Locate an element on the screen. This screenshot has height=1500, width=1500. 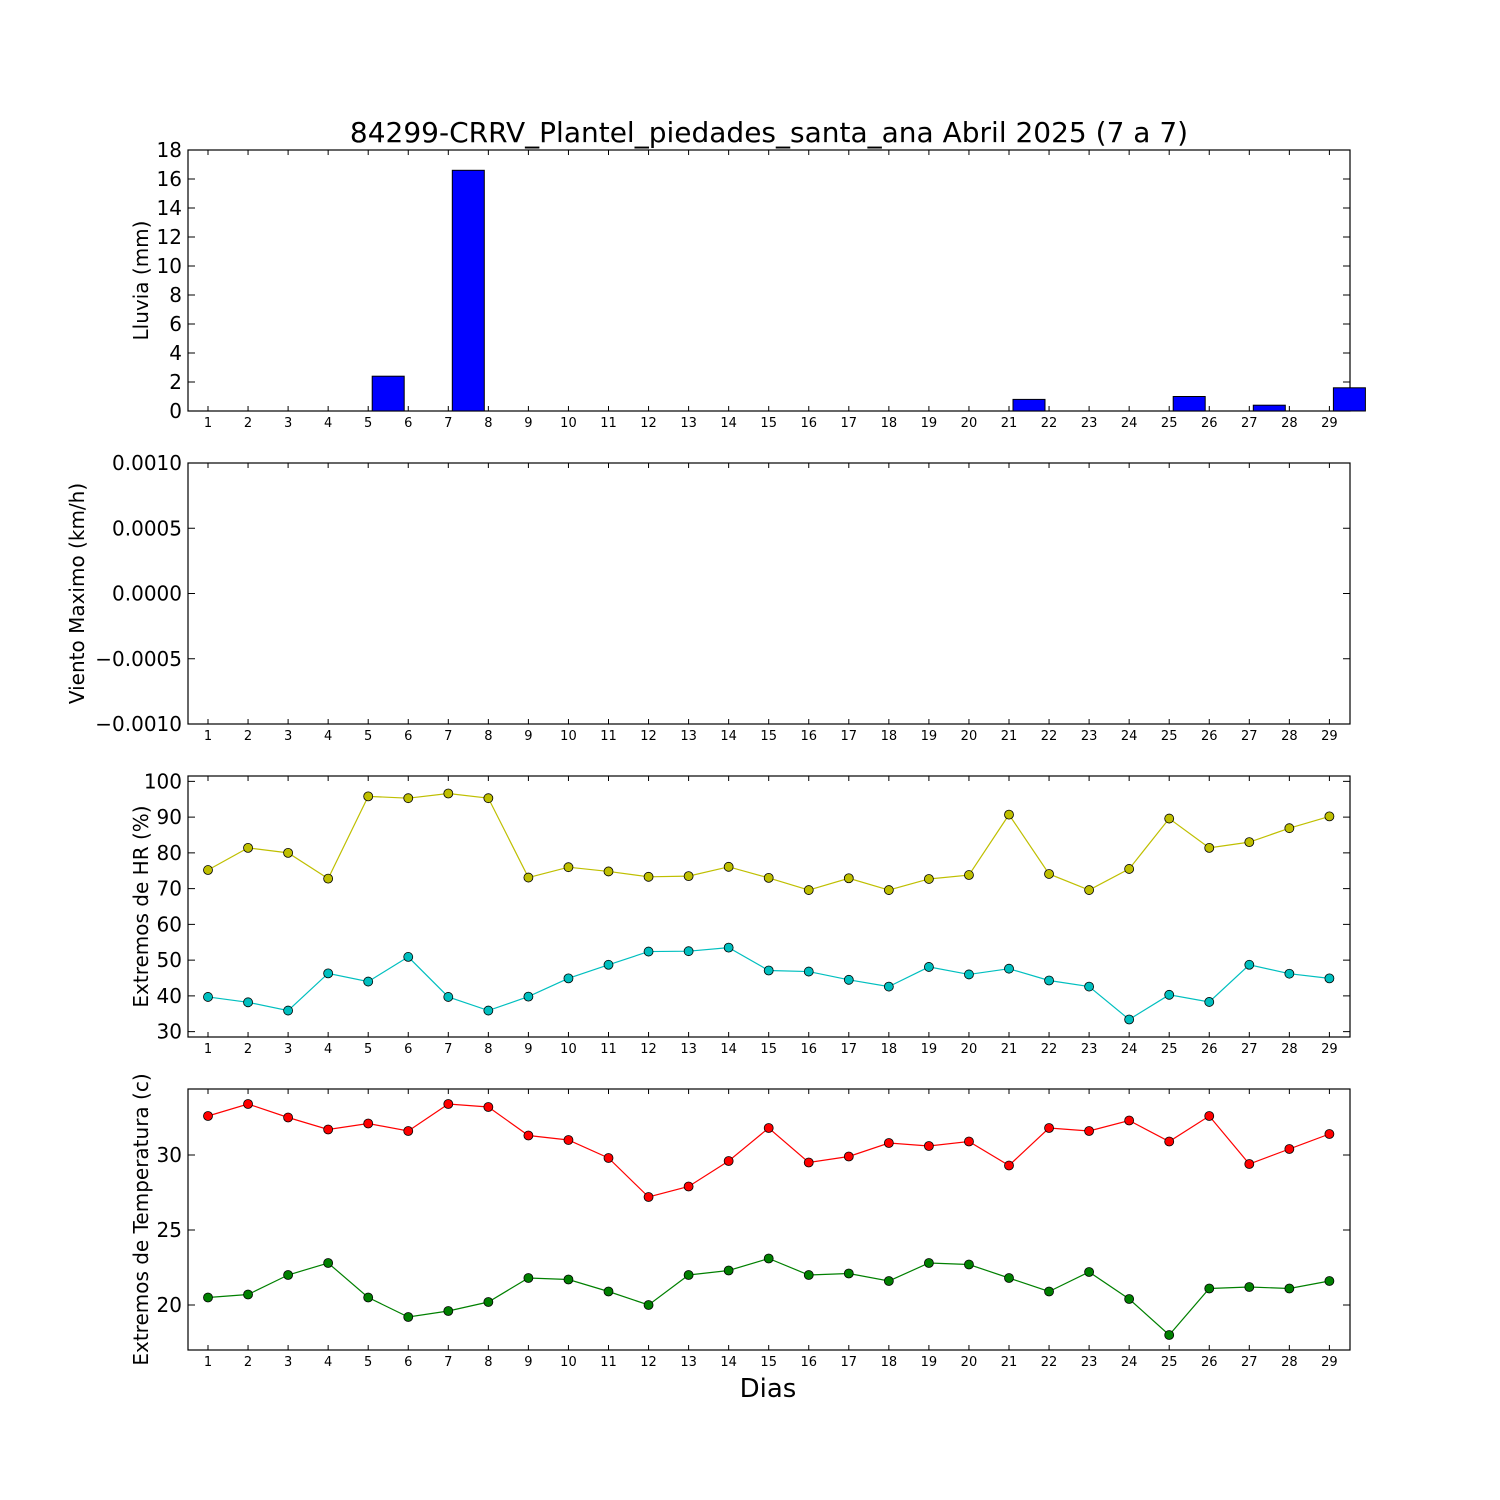
y-tick-label: 40 is located at coordinates (169, 996).